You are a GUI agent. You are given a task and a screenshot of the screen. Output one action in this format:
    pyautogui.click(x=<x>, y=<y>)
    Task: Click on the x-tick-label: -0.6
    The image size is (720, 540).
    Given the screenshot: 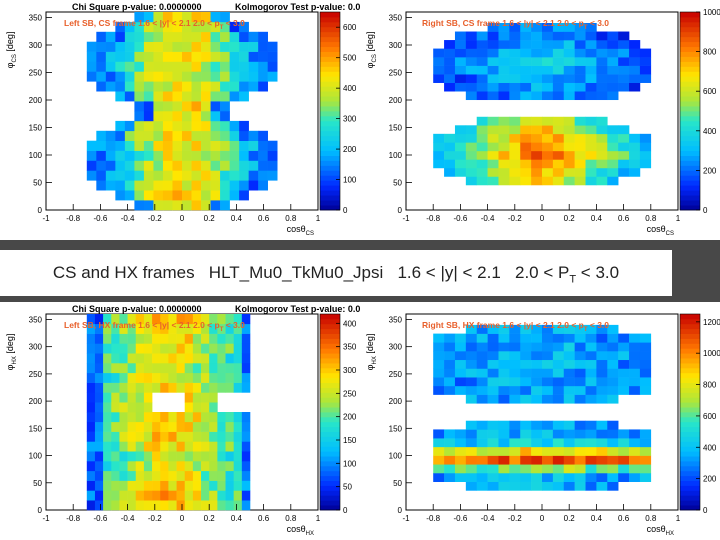 What is the action you would take?
    pyautogui.click(x=461, y=218)
    